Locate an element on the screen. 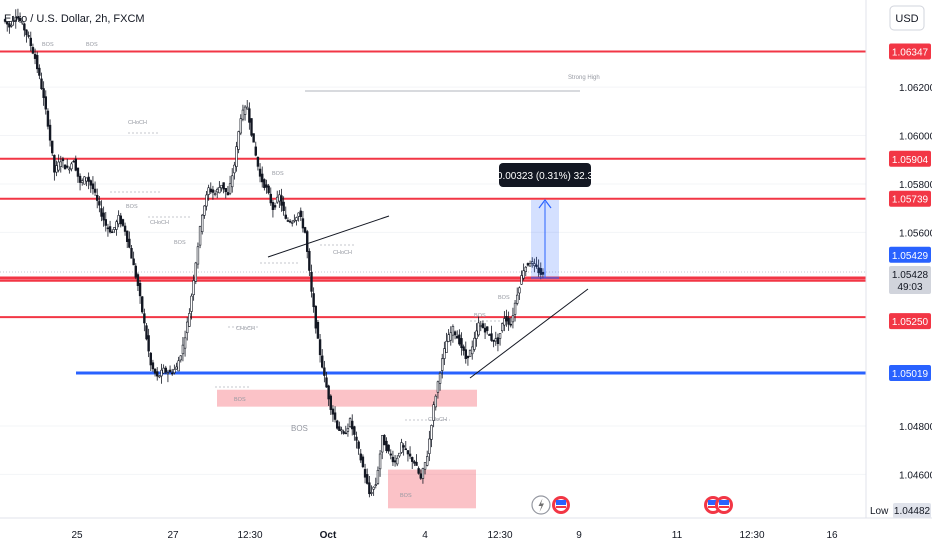 The height and width of the screenshot is (555, 932). currency-button-label: USD is located at coordinates (906, 19).